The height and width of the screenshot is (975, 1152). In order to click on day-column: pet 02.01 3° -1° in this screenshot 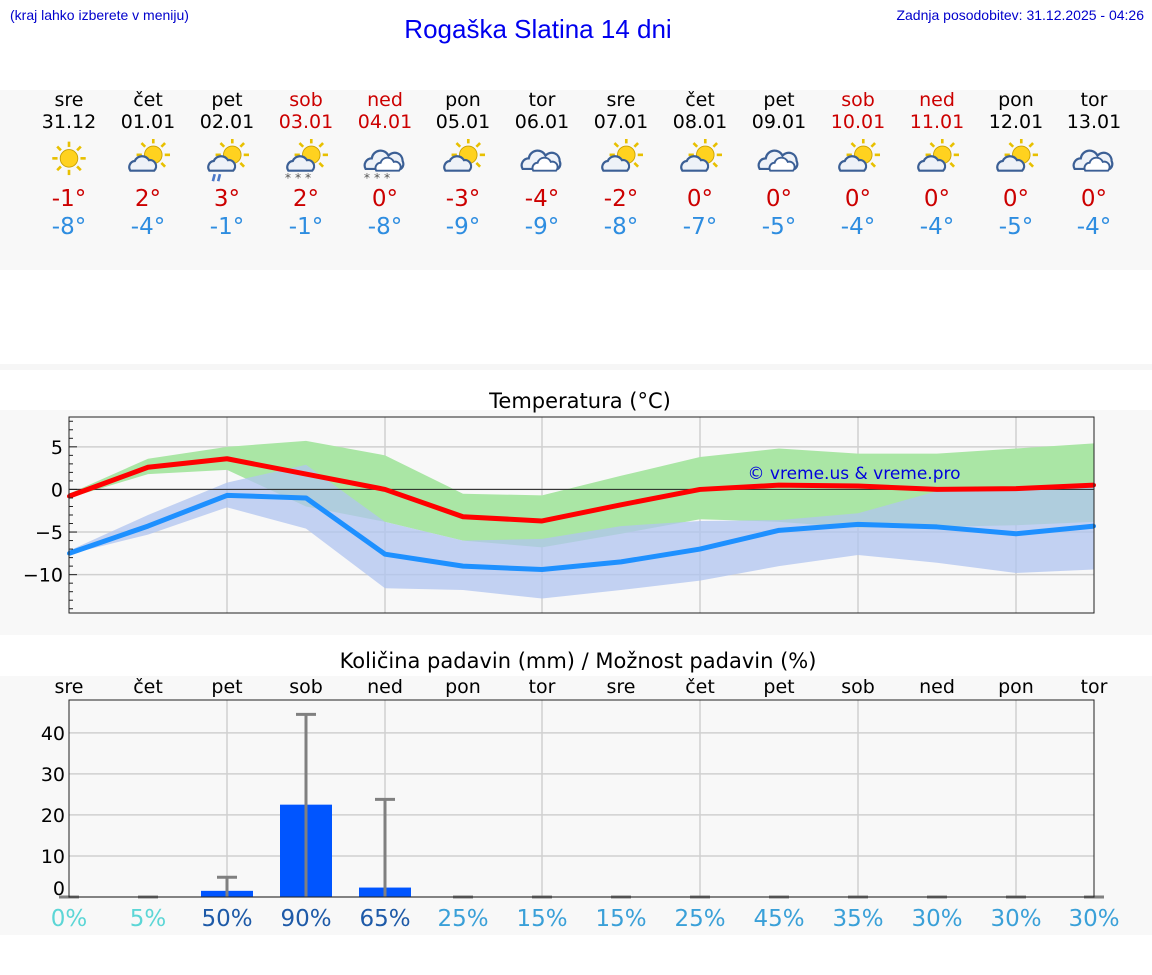, I will do `click(227, 165)`.